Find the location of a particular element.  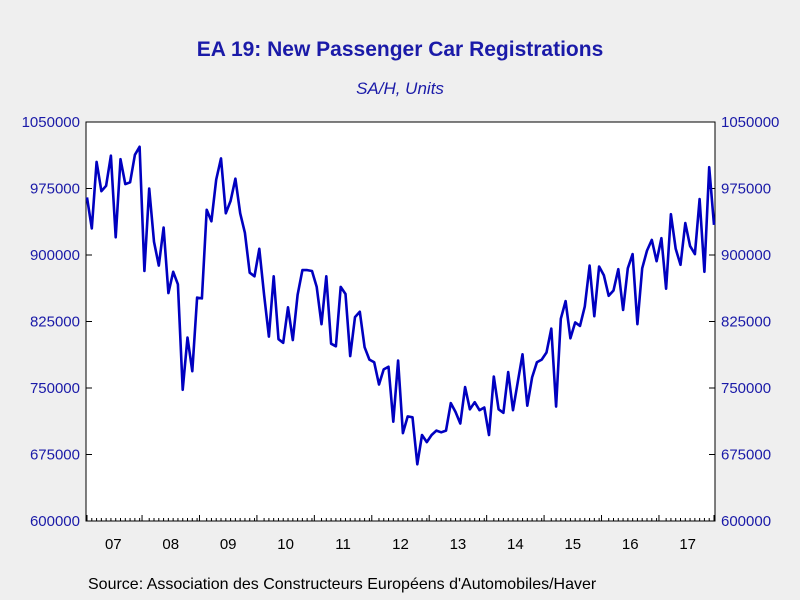

y-tick-label-left: 675000 is located at coordinates (55, 455).